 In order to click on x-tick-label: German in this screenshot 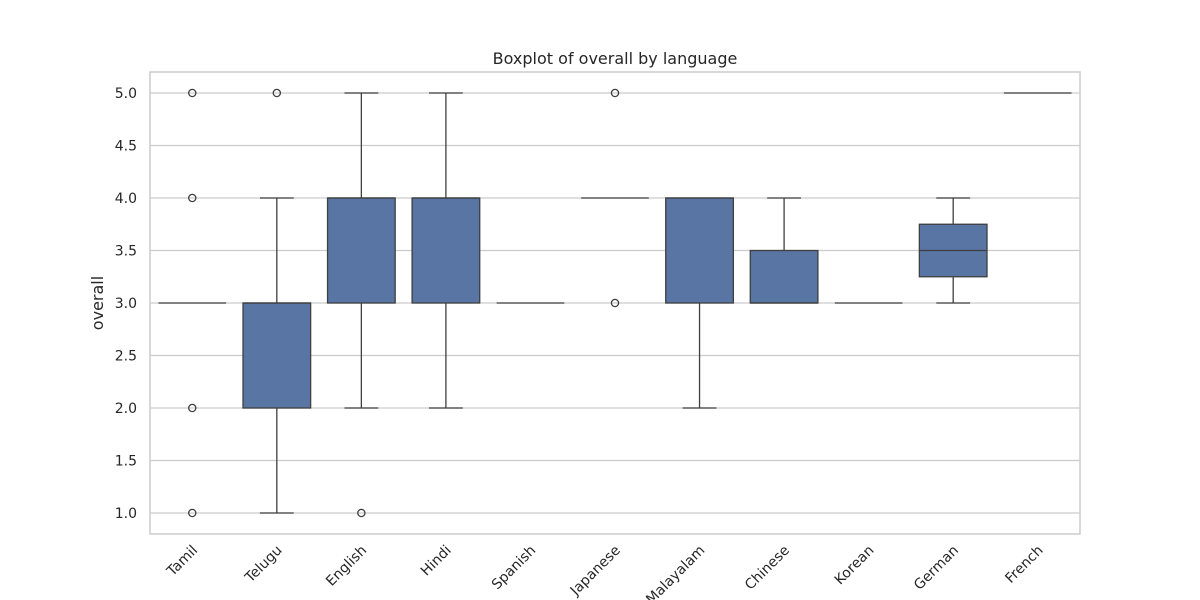, I will do `click(936, 568)`.